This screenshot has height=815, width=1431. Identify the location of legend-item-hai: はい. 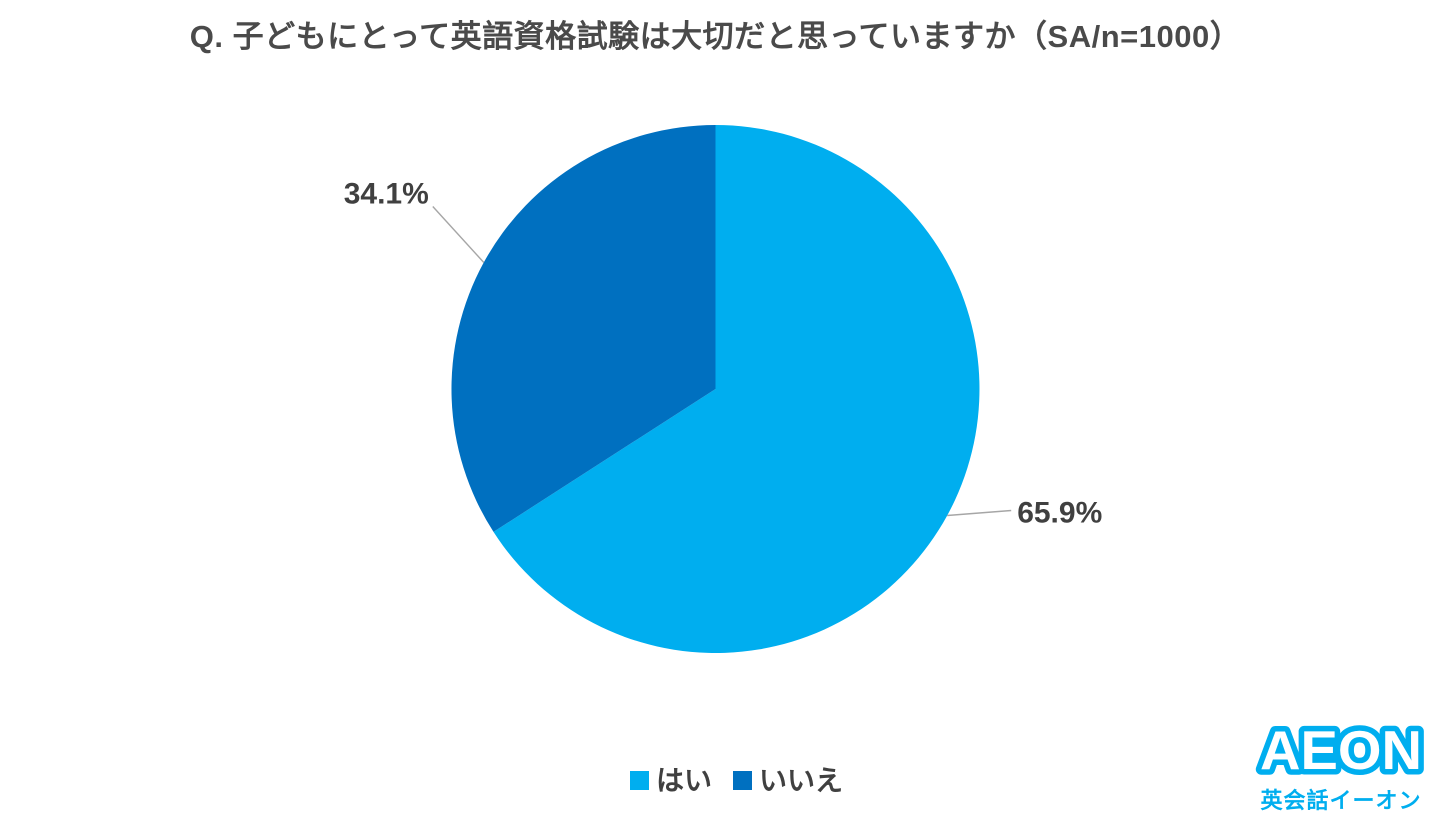
(671, 779).